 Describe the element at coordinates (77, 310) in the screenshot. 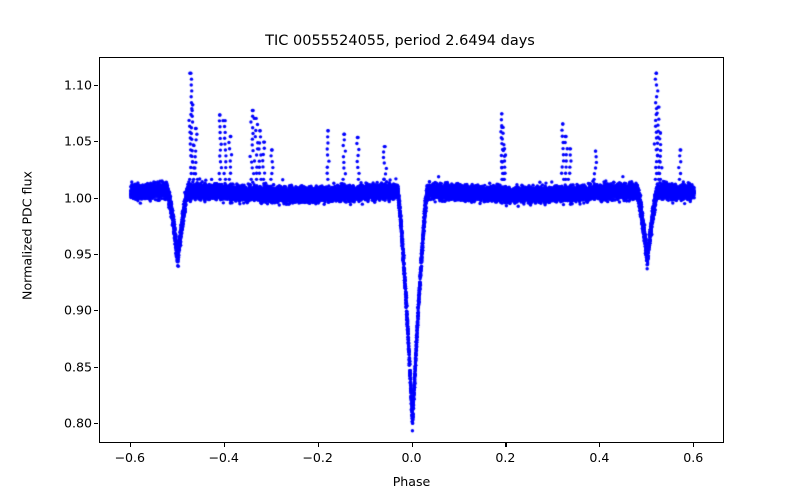

I see `y-tick-label: 0.90` at that location.